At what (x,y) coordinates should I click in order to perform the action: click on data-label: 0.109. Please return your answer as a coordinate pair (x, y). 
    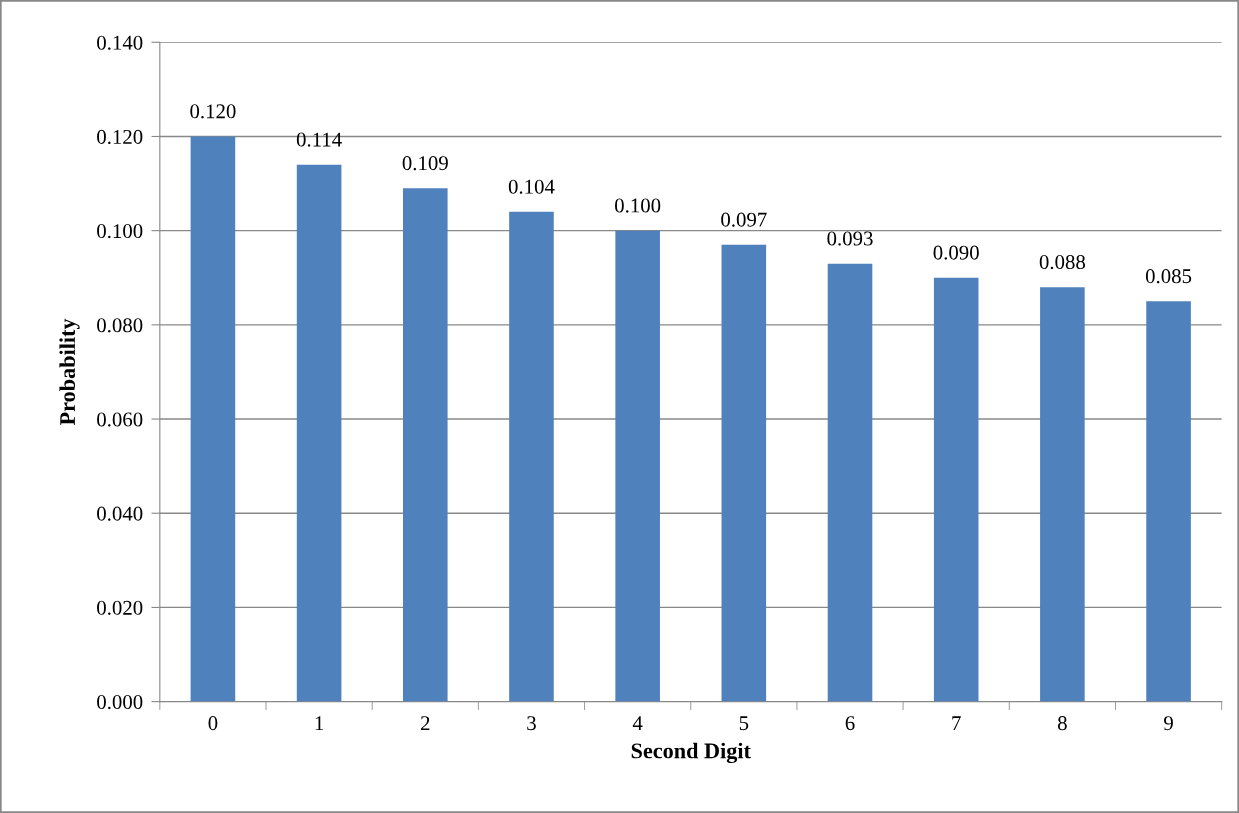
    Looking at the image, I should click on (425, 163).